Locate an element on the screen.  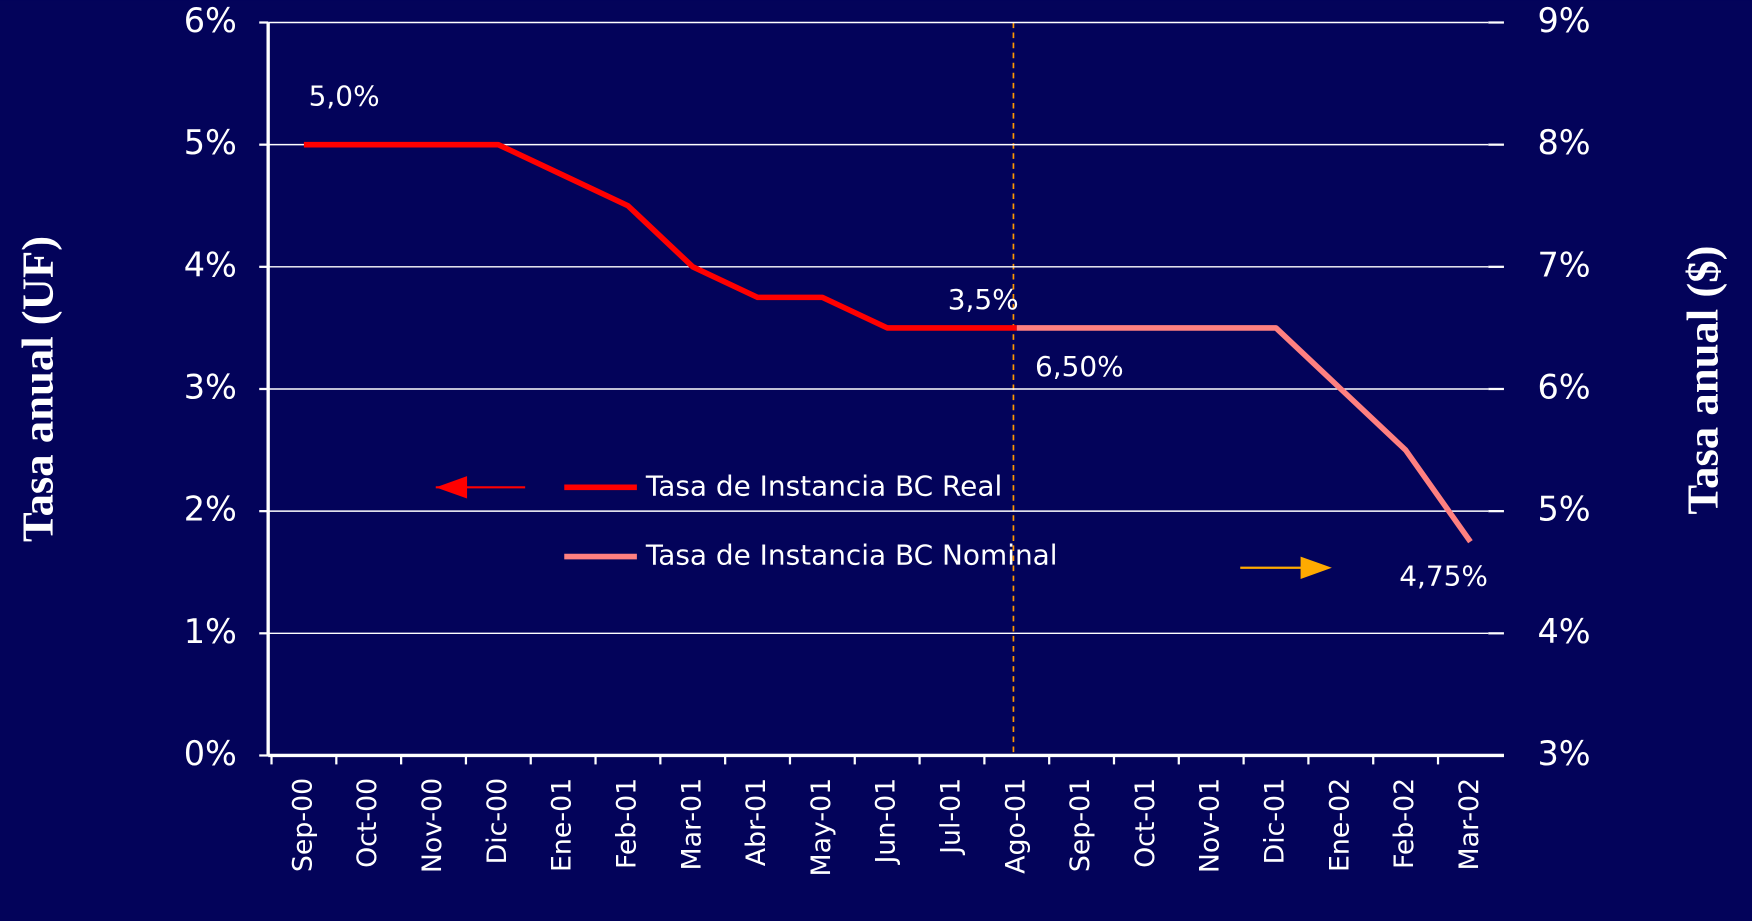
y2-tick-label: 8% is located at coordinates (1563, 142).